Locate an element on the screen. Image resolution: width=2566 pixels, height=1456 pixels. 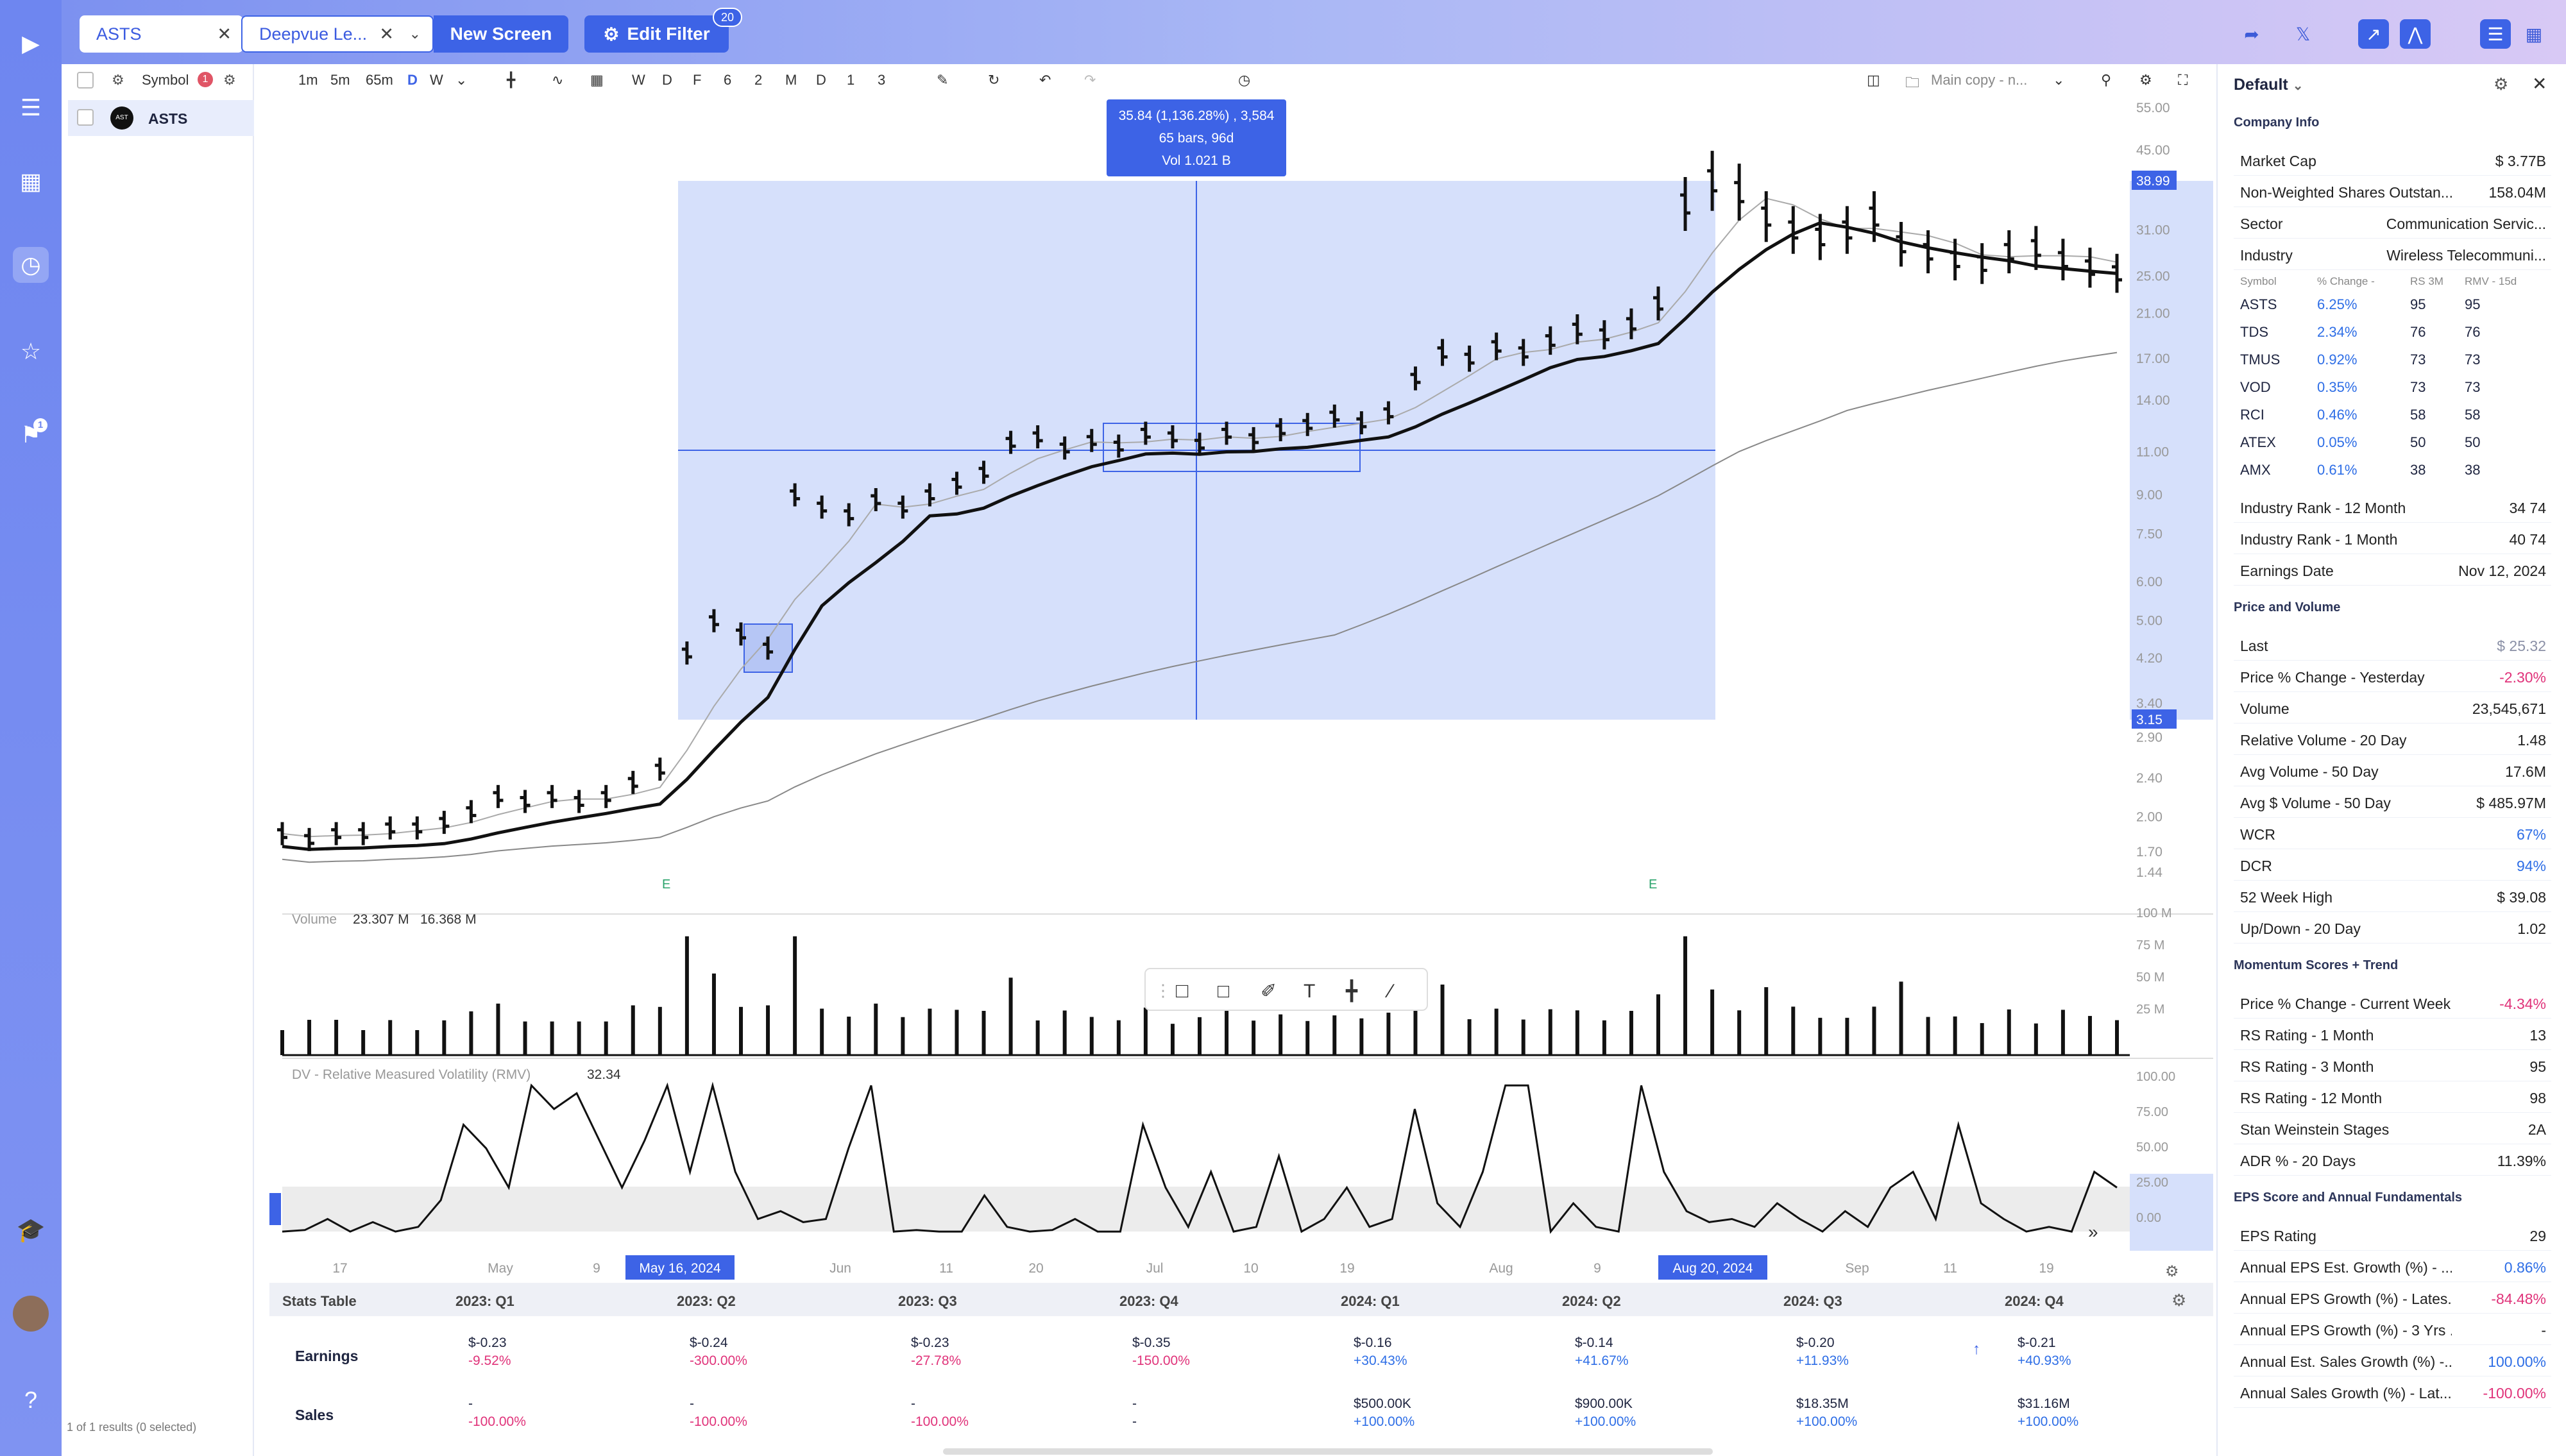
star-icon: ☆ is located at coordinates (31, 351).